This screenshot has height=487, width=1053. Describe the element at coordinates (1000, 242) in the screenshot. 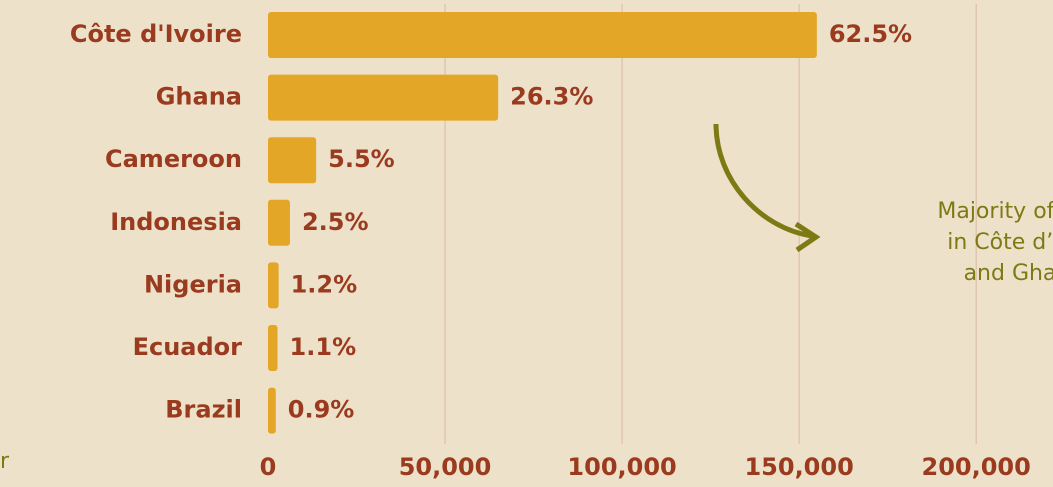

I see `annotation: in Côte d’Iv` at that location.